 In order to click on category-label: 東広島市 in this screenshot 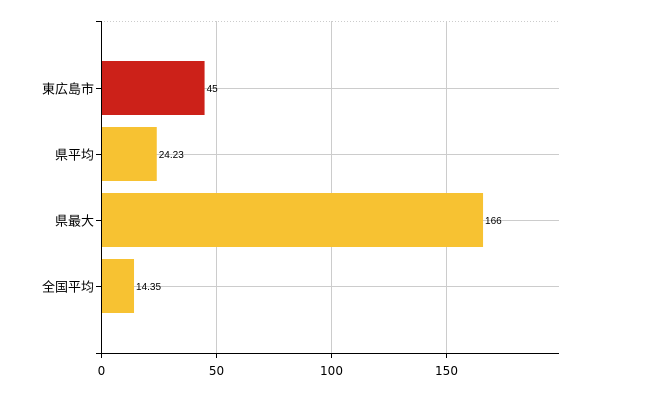, I will do `click(68, 90)`.